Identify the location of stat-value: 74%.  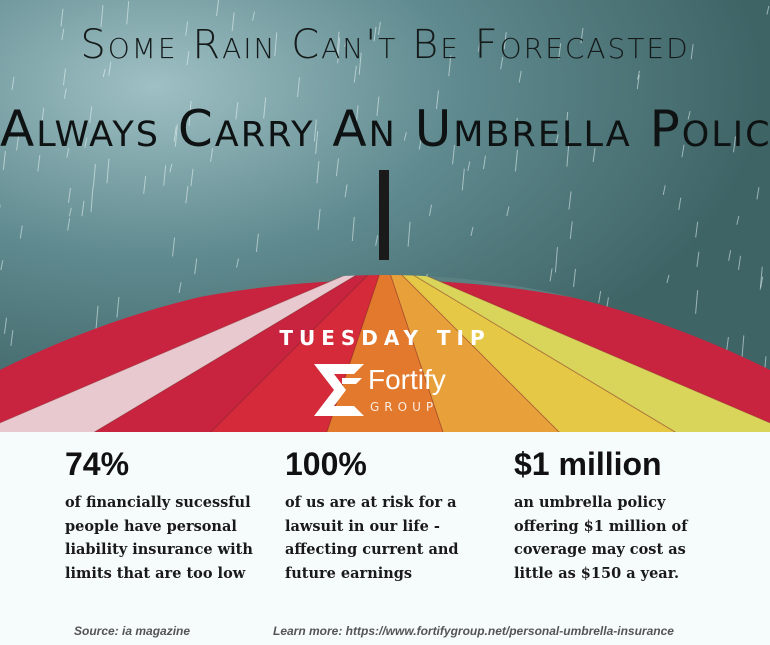
(97, 464).